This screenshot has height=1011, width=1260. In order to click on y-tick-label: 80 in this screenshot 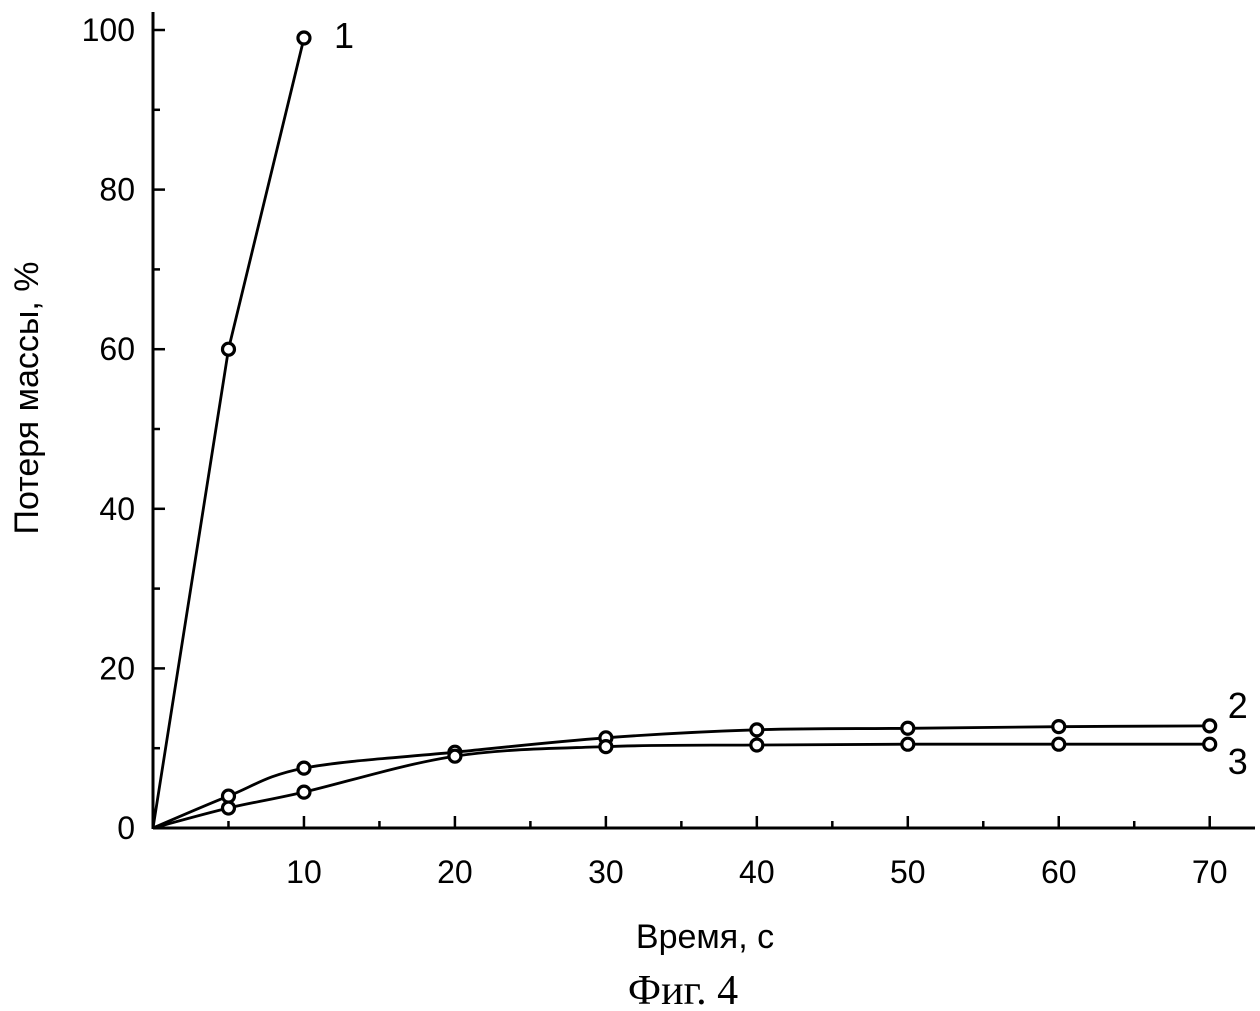, I will do `click(117, 190)`.